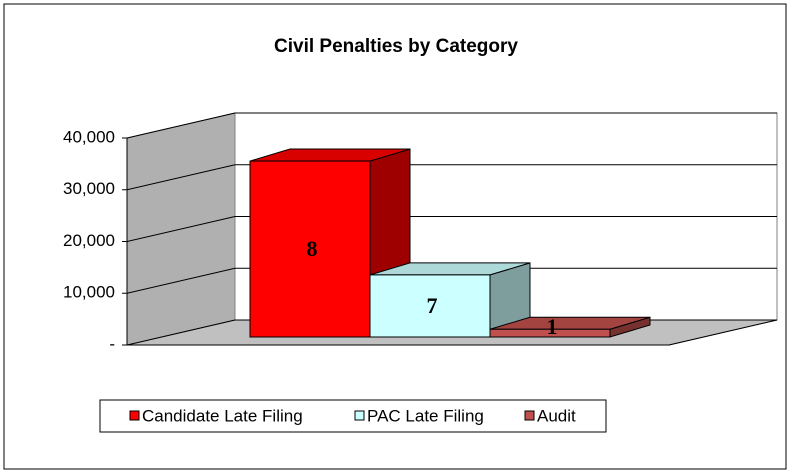  Describe the element at coordinates (552, 326) in the screenshot. I see `count-label: 1` at that location.